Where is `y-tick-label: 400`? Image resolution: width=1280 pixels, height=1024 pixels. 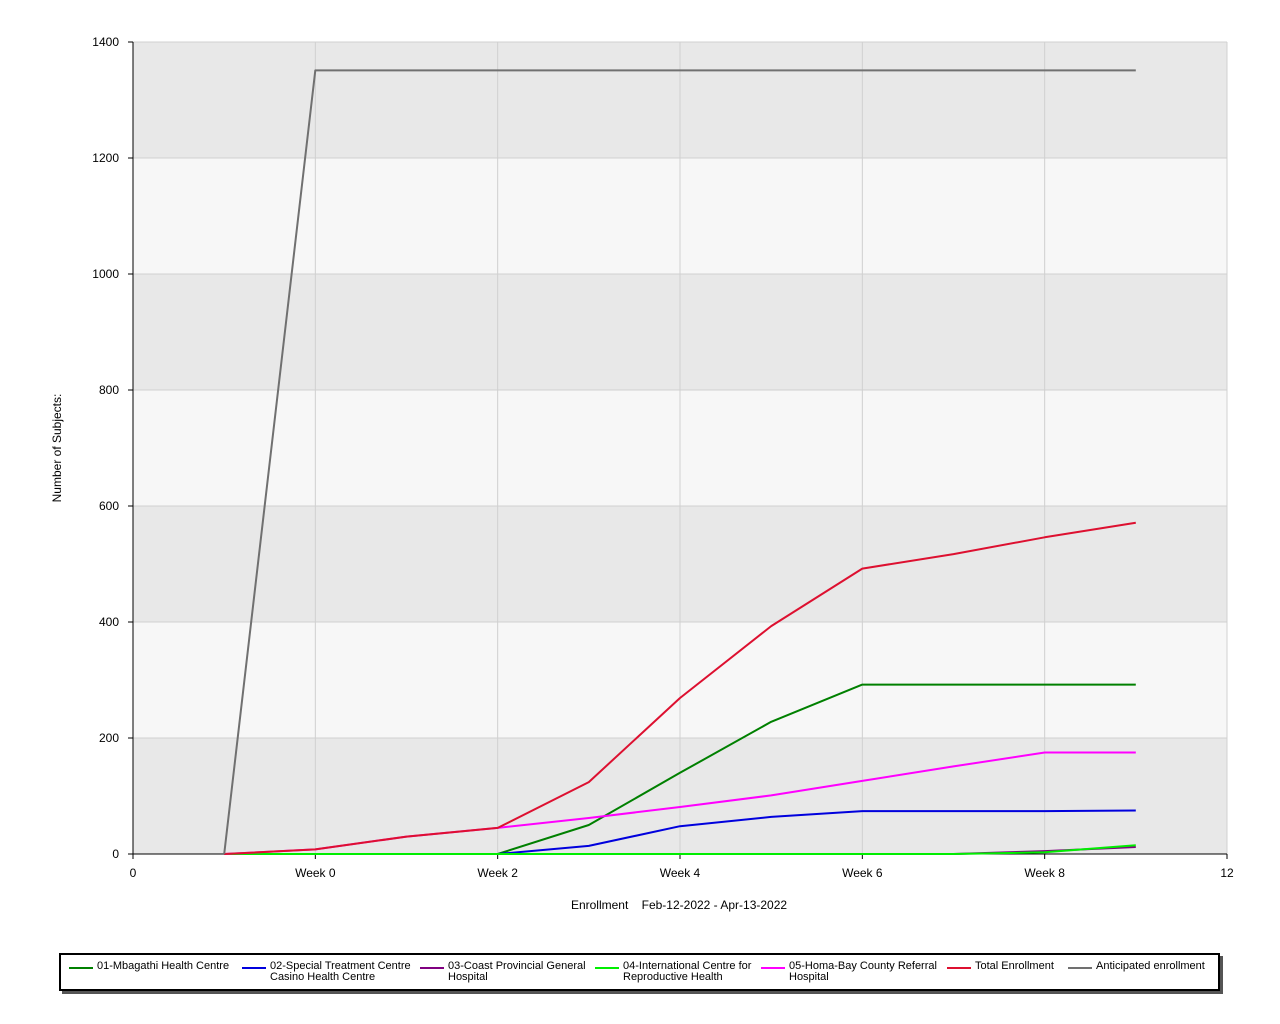 y-tick-label: 400 is located at coordinates (109, 622).